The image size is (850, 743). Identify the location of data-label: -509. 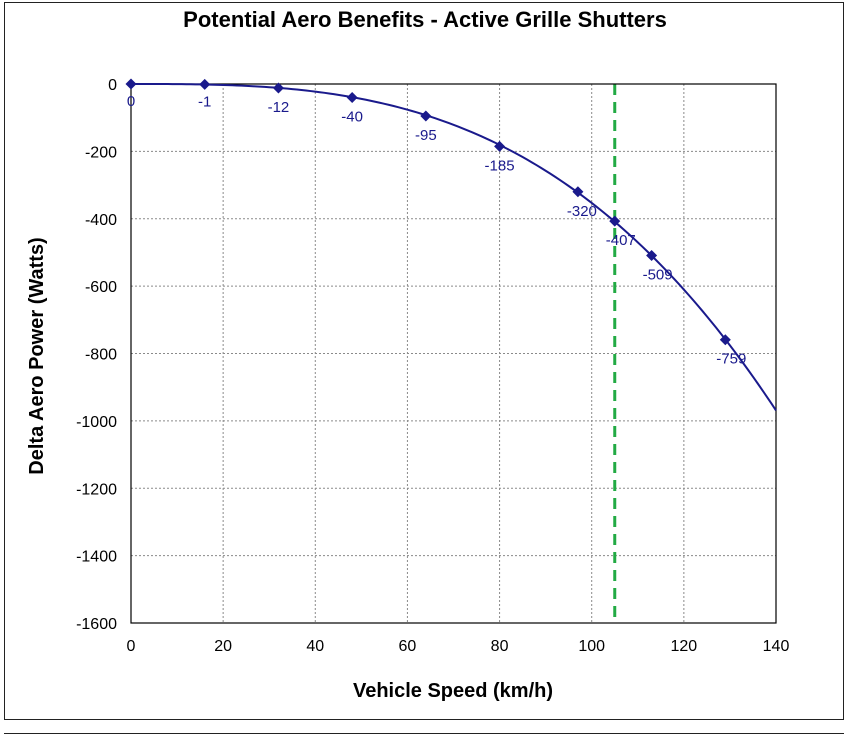
(658, 274).